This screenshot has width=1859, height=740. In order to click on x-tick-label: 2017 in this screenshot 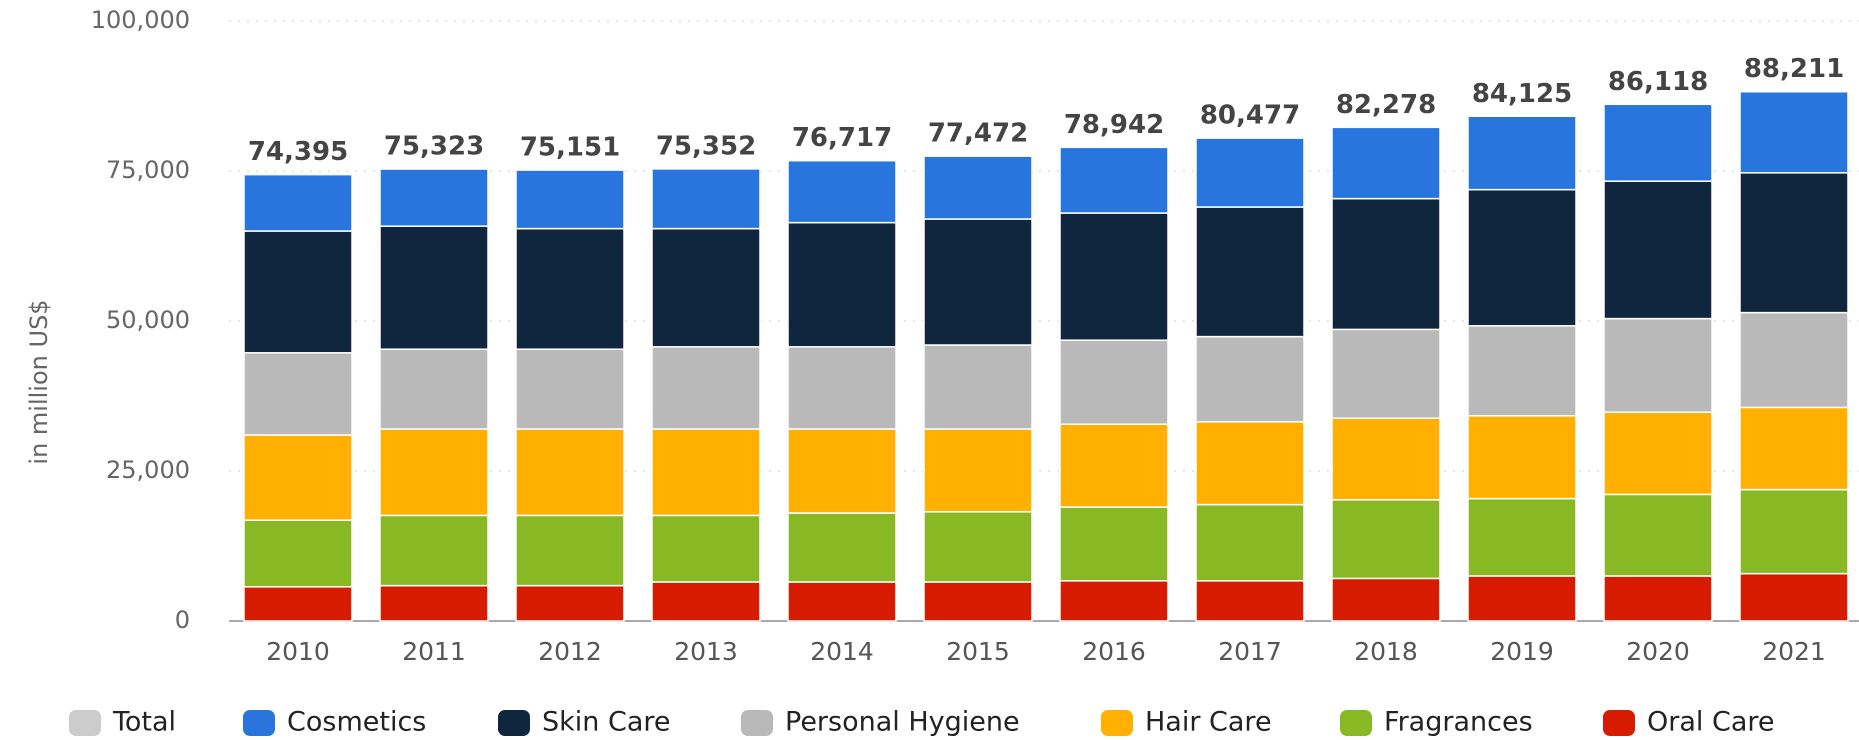, I will do `click(1250, 651)`.